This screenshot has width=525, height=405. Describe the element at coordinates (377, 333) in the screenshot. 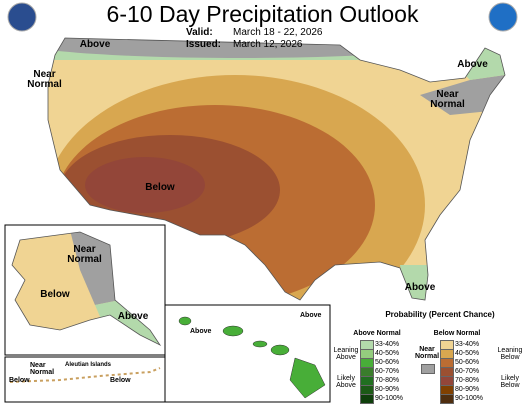

I see `legend-heading: Above Normal` at that location.